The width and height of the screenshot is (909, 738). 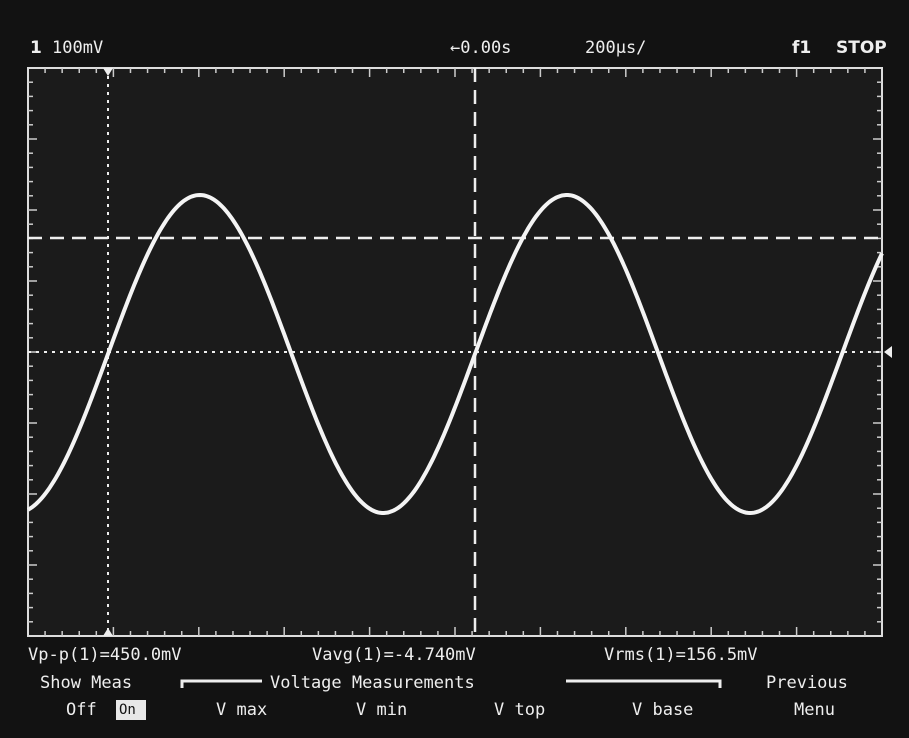 I want to click on selected-option, so click(x=131, y=710).